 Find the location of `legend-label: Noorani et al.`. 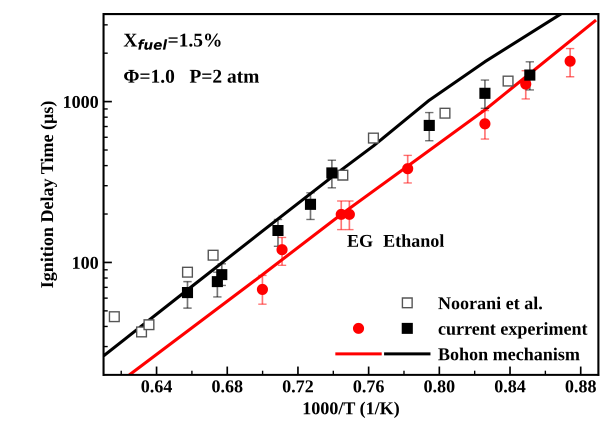

legend-label: Noorani et al. is located at coordinates (490, 303).